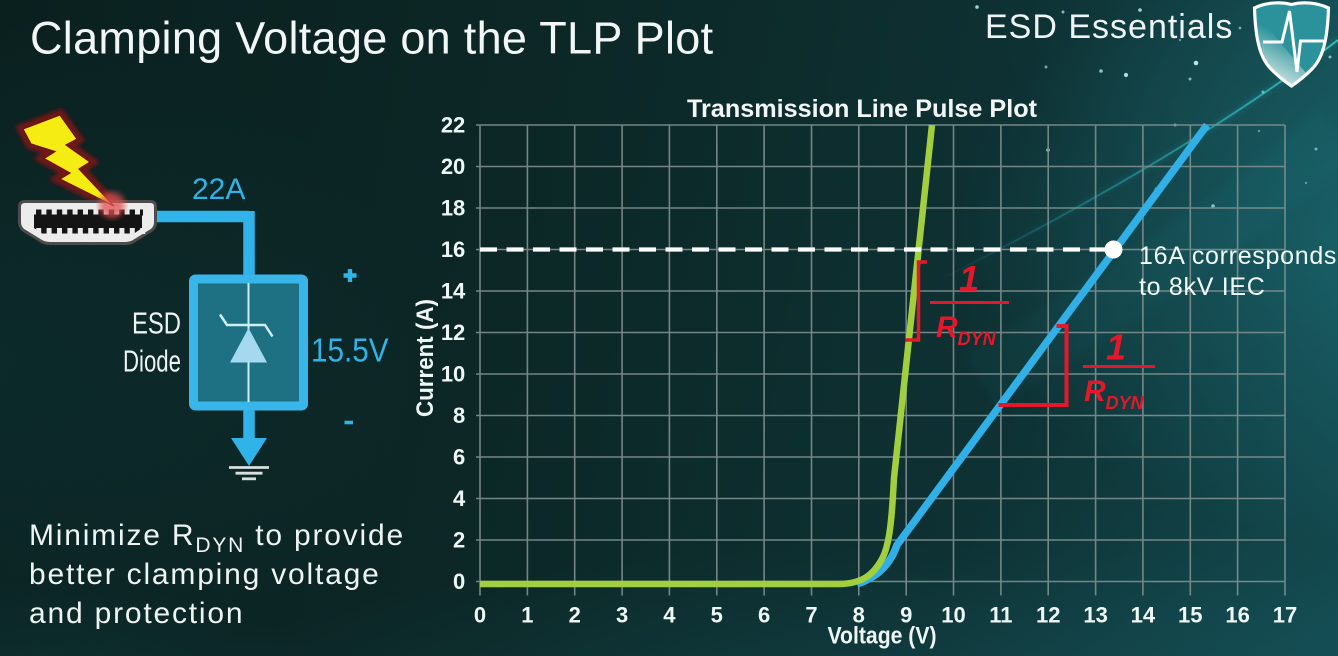 The height and width of the screenshot is (656, 1338). What do you see at coordinates (862, 109) in the screenshot?
I see `svg-text: Transmission Line Pulse Plot` at bounding box center [862, 109].